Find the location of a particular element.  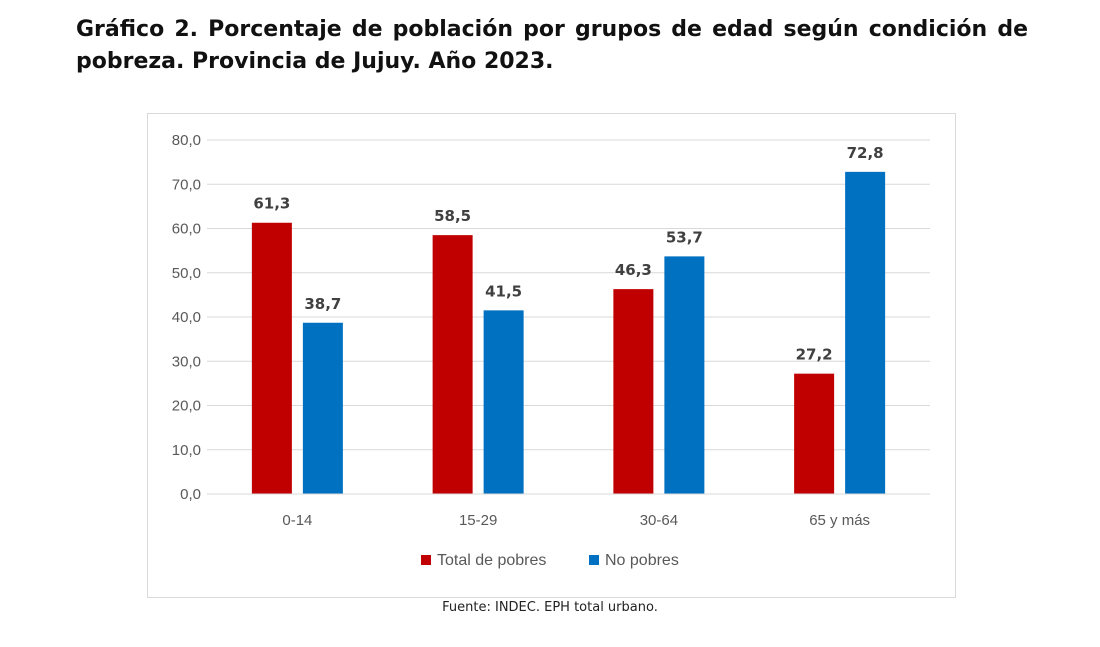

legend-swatch-no-pobres is located at coordinates (594, 560).